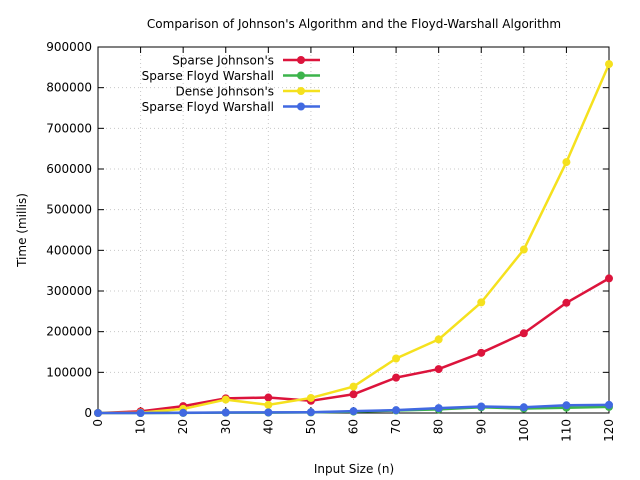 The height and width of the screenshot is (480, 640). I want to click on y-tick-label: 900000, so click(69, 47).